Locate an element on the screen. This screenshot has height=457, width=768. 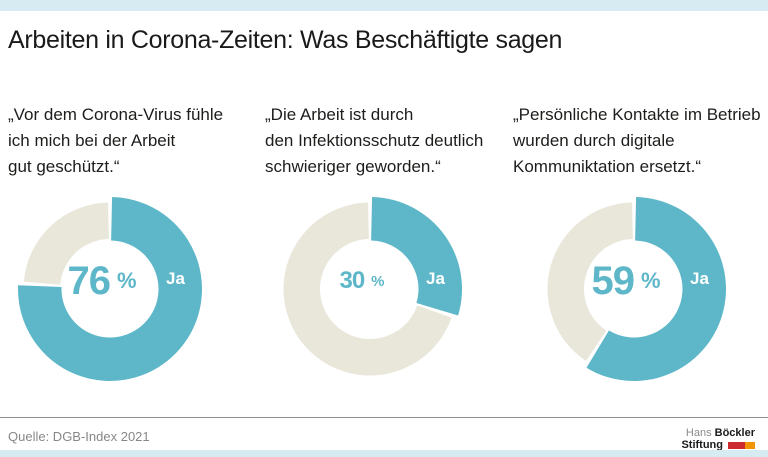
quote-line: Kommuniktation ersetzt.“ is located at coordinates (607, 166).